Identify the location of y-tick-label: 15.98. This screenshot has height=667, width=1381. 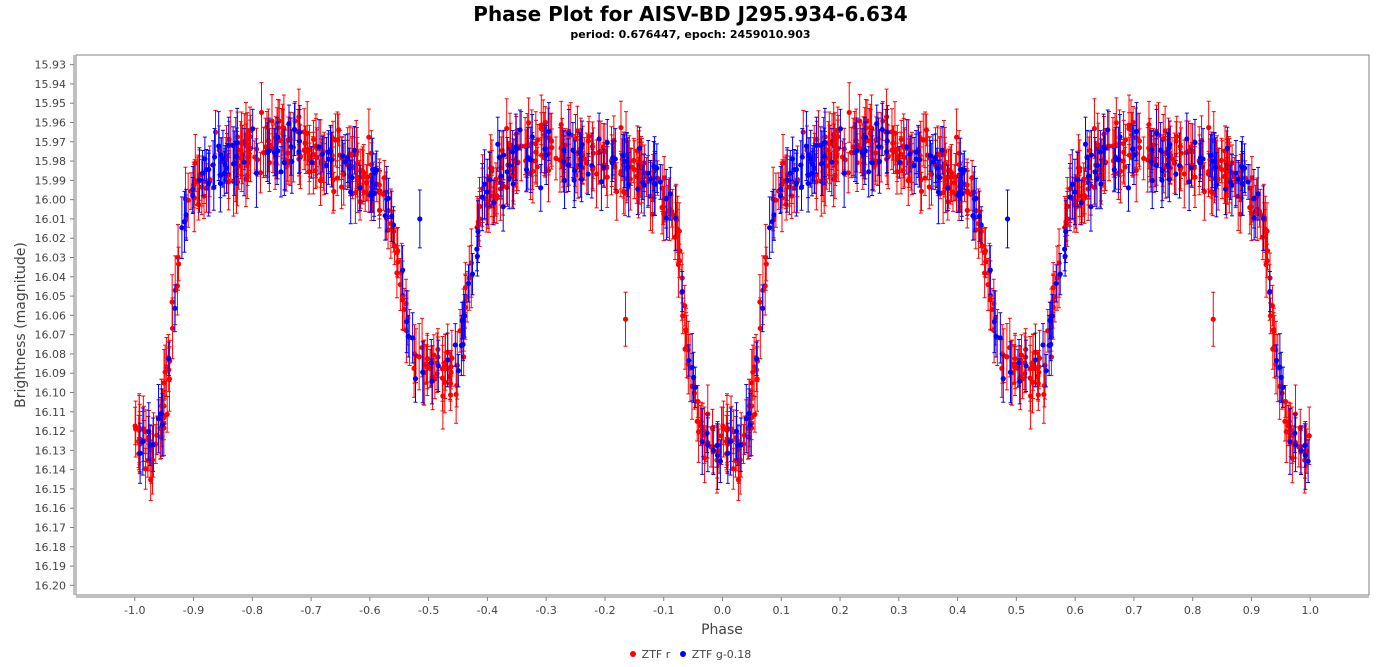
(51, 161).